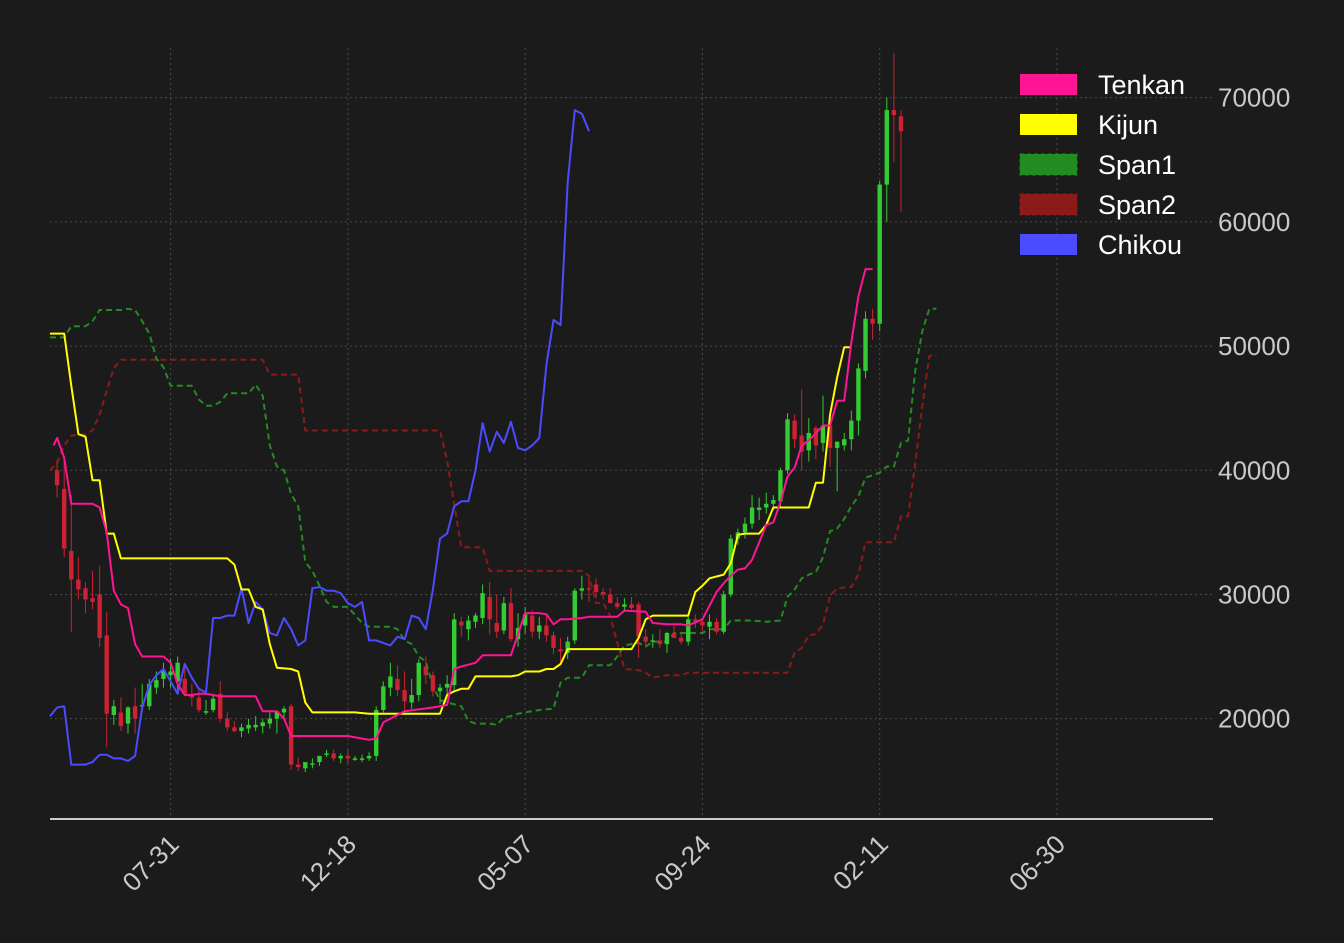 This screenshot has height=943, width=1344. I want to click on legend-item-span1: Span1, so click(1097, 165).